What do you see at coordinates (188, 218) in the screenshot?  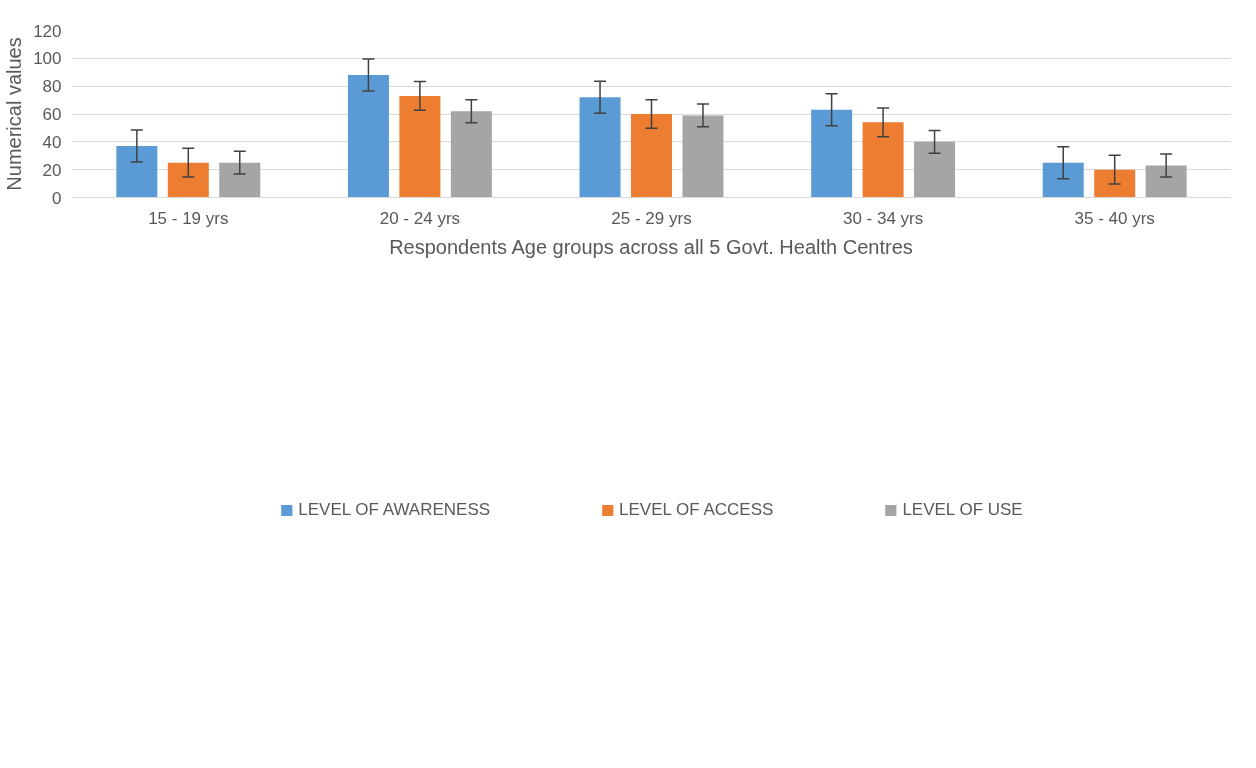 I see `x-tick-label: 15 - 19 yrs` at bounding box center [188, 218].